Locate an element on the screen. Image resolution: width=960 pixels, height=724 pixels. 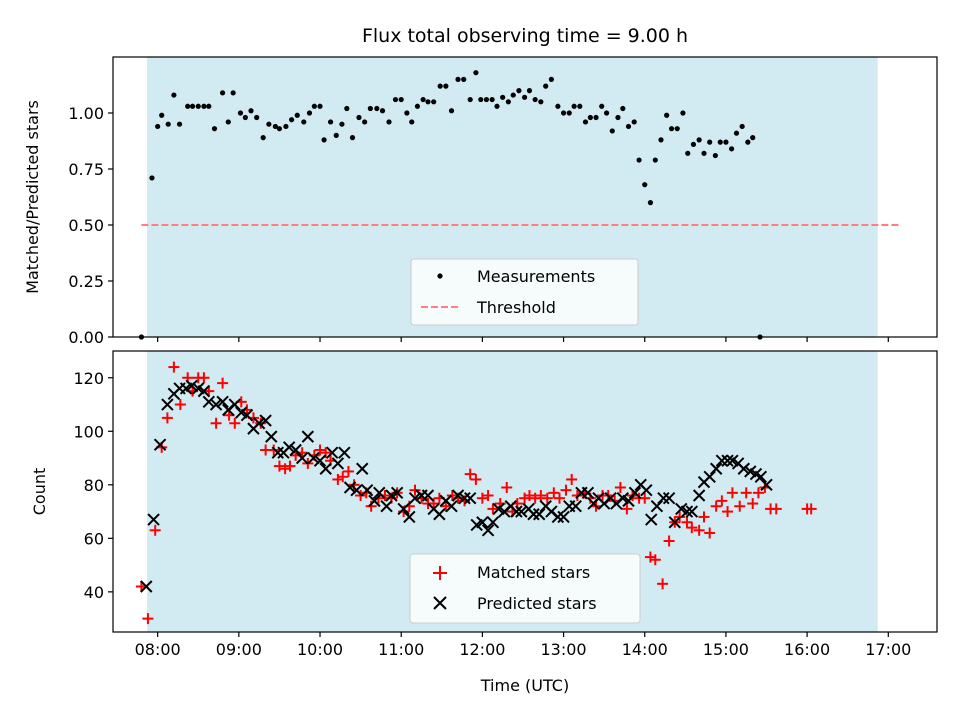
x-tick-label: 14:00 is located at coordinates (645, 649).